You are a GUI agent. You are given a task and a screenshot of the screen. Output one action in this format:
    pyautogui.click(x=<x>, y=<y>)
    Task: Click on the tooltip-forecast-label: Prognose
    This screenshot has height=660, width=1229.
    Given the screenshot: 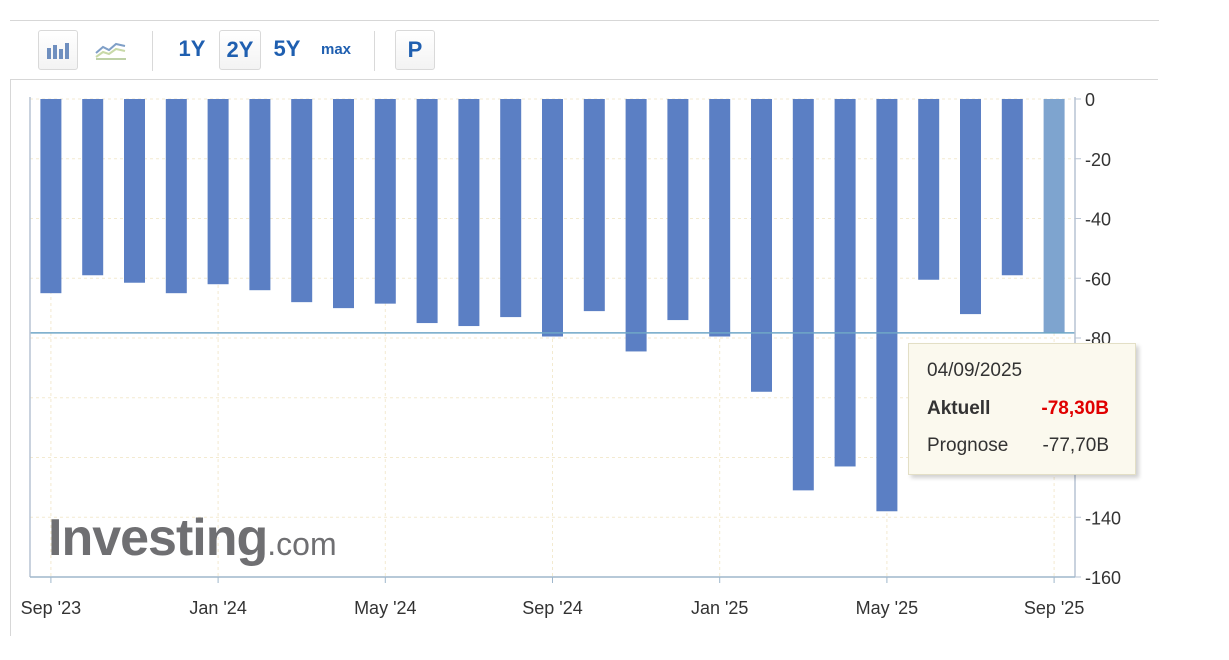 What is the action you would take?
    pyautogui.click(x=968, y=445)
    